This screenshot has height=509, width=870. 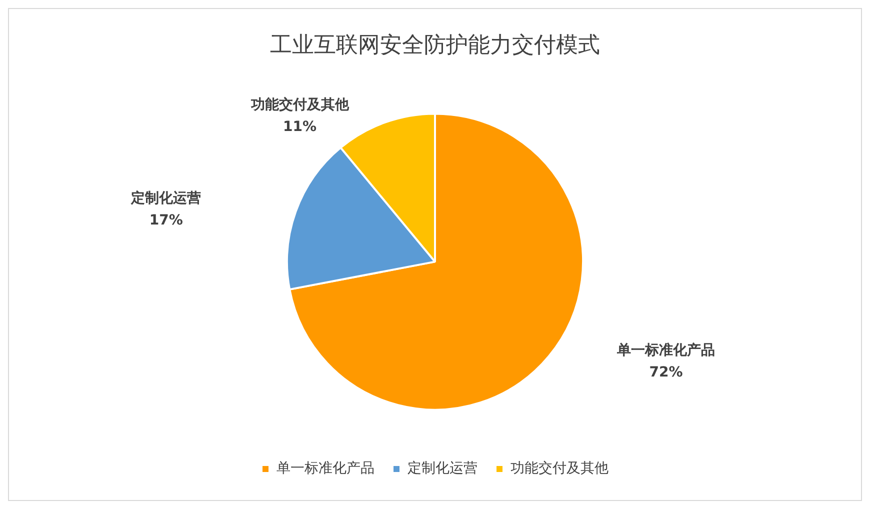 What do you see at coordinates (435, 45) in the screenshot?
I see `chart-title: 工业互联网安全防护能力交付模式` at bounding box center [435, 45].